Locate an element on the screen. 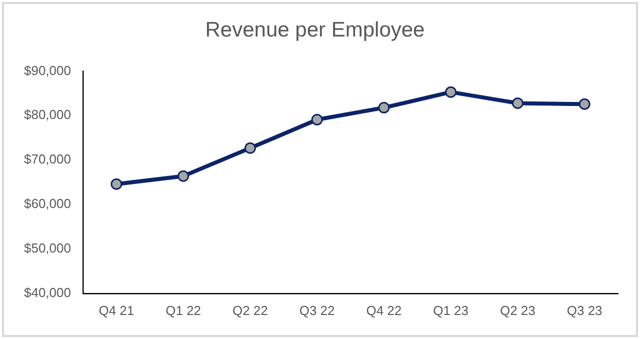 Image resolution: width=640 pixels, height=339 pixels. x-tick-label: Q3 22 is located at coordinates (317, 310).